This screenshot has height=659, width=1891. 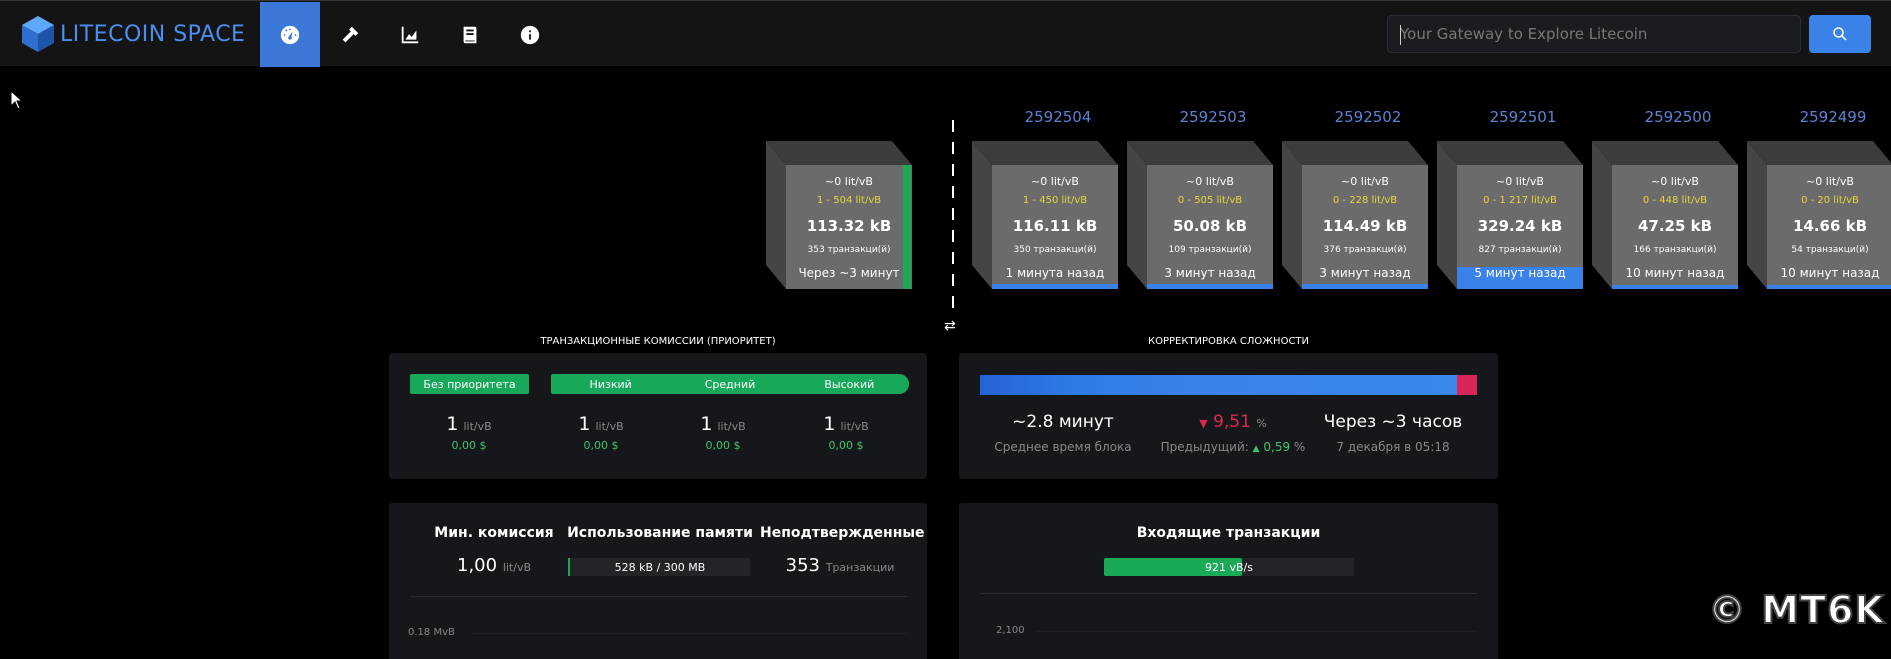 I want to click on mouse-pointer-icon, so click(x=17, y=100).